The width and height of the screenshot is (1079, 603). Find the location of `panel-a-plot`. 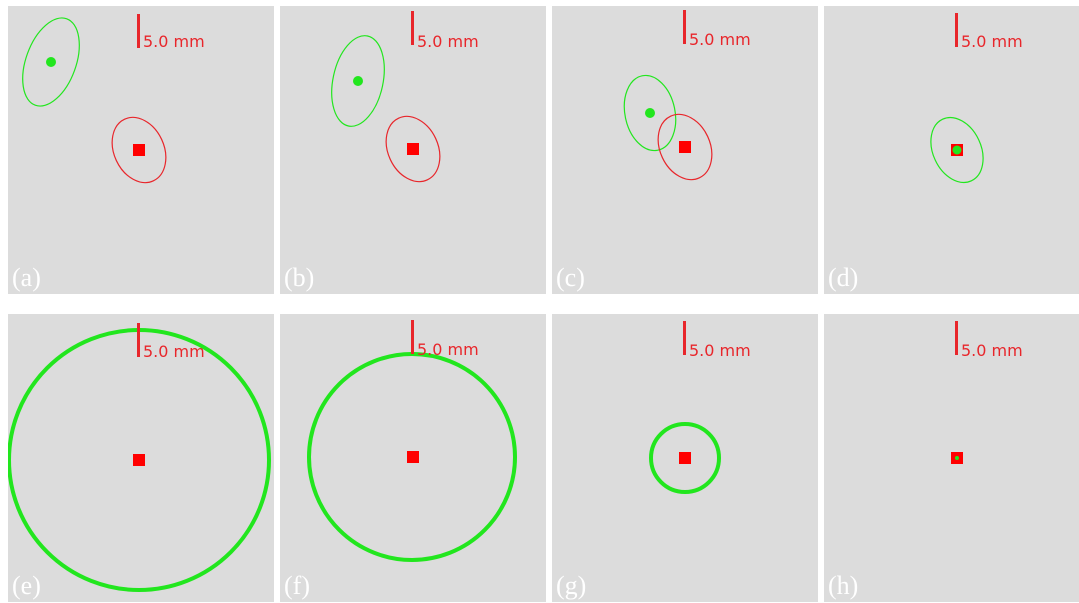

panel-a-plot is located at coordinates (94, 100).